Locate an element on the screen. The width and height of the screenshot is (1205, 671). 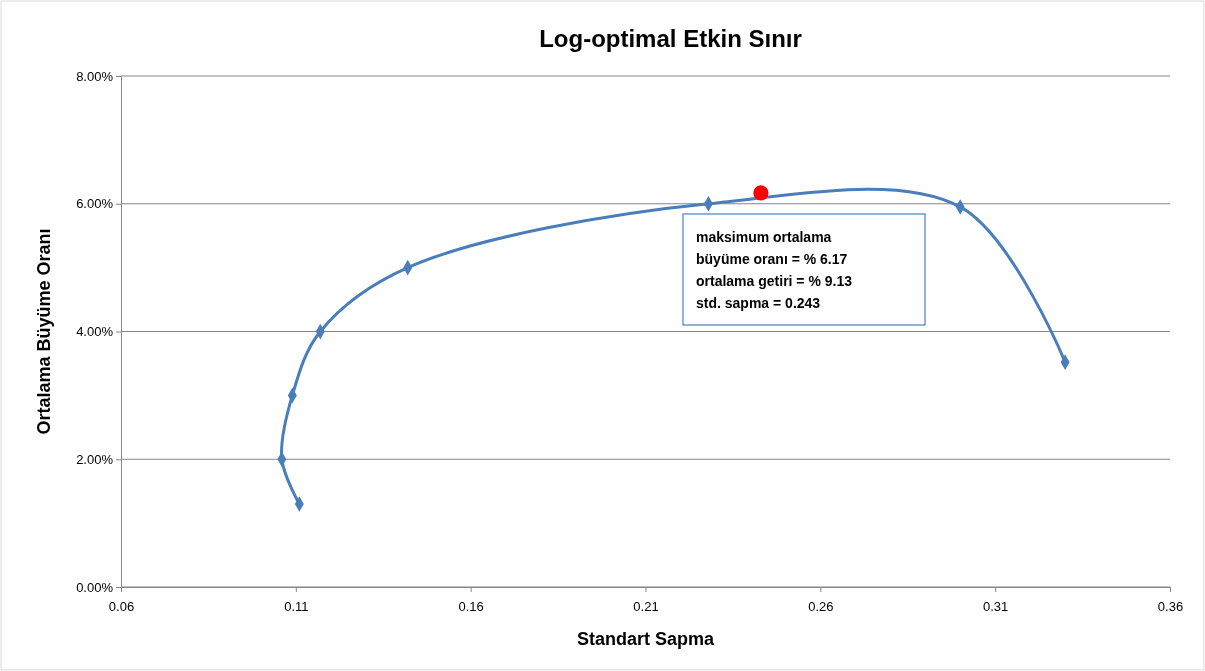
annotation: ortalama getiri = % 9.13 is located at coordinates (774, 281).